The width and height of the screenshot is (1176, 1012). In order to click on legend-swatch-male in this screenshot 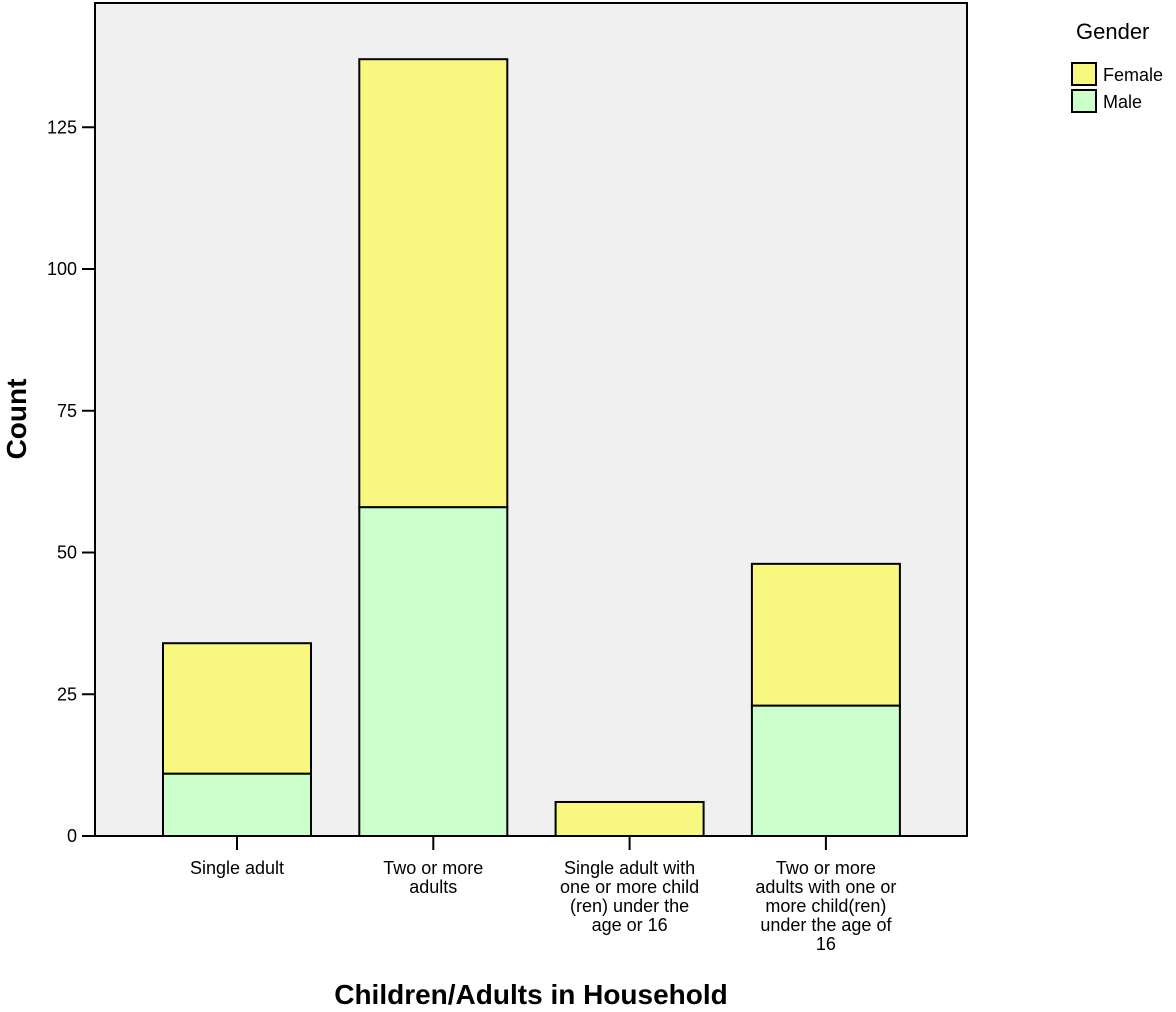, I will do `click(1084, 101)`.